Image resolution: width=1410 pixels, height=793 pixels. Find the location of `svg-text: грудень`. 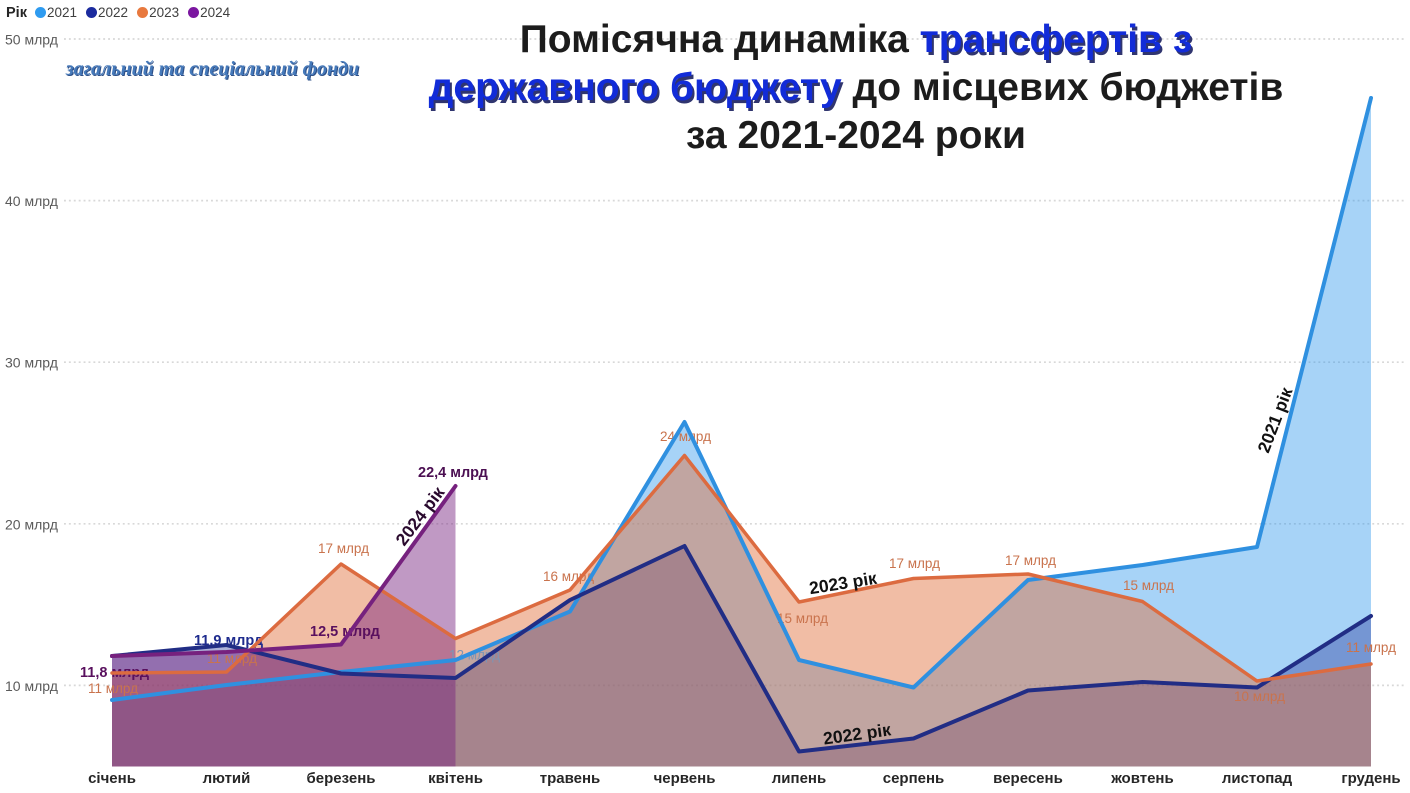

svg-text: грудень is located at coordinates (1370, 778).